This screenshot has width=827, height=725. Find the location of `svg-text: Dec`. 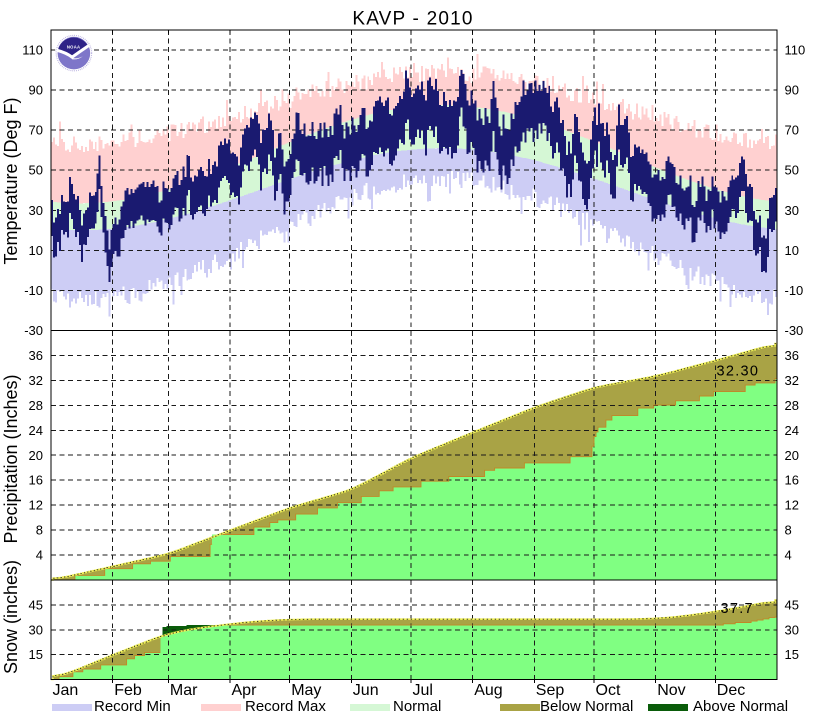

svg-text: Dec is located at coordinates (731, 690).